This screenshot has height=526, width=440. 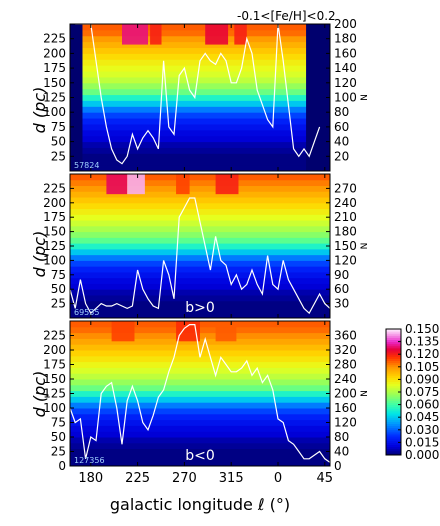 What do you see at coordinates (54, 98) in the screenshot?
I see `y-tick-label: 125` at bounding box center [54, 98].